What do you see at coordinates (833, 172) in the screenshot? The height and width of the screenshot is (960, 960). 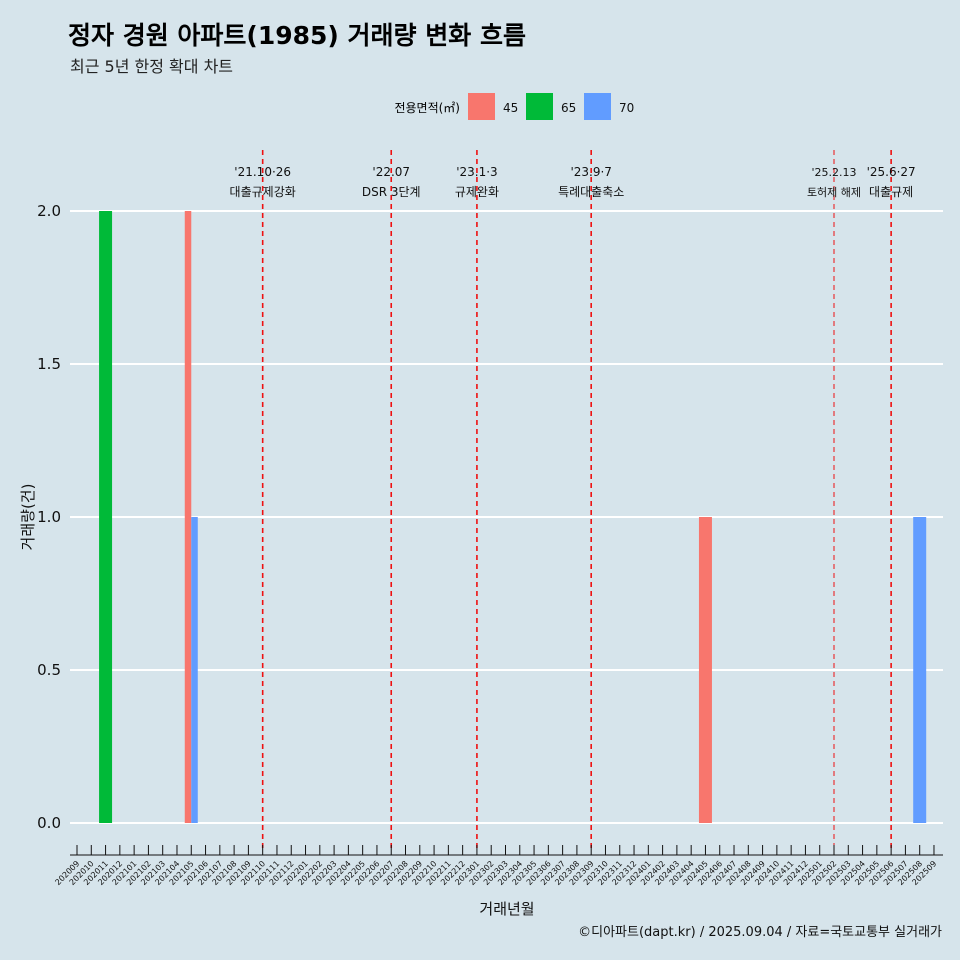 I see `annotation-date: '25.2.13` at bounding box center [833, 172].